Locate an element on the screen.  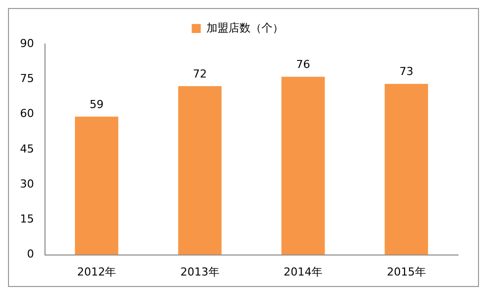
legend-label: 加盟店数（个） is located at coordinates (245, 27).